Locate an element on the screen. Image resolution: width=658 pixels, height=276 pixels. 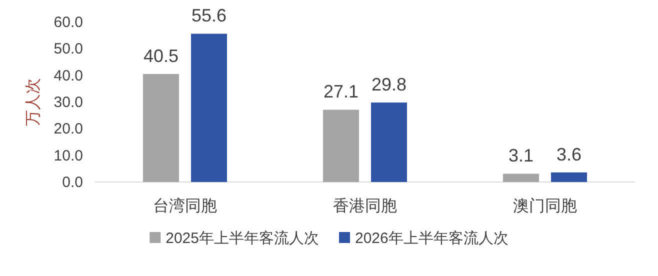
x-tick-label: 香港同胞 is located at coordinates (365, 206).